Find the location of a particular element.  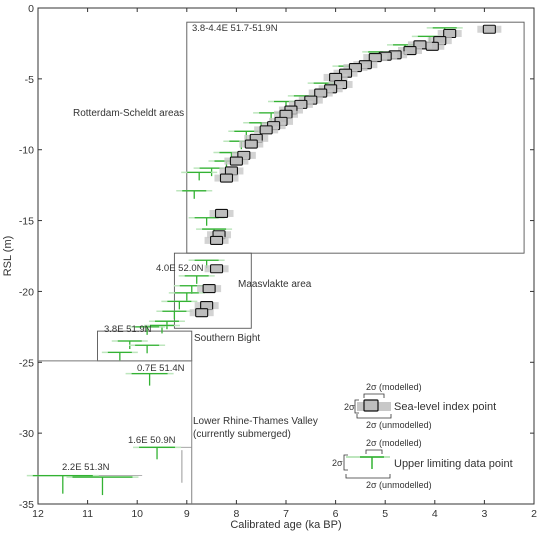

y-tick-label: 0 is located at coordinates (31, 9).